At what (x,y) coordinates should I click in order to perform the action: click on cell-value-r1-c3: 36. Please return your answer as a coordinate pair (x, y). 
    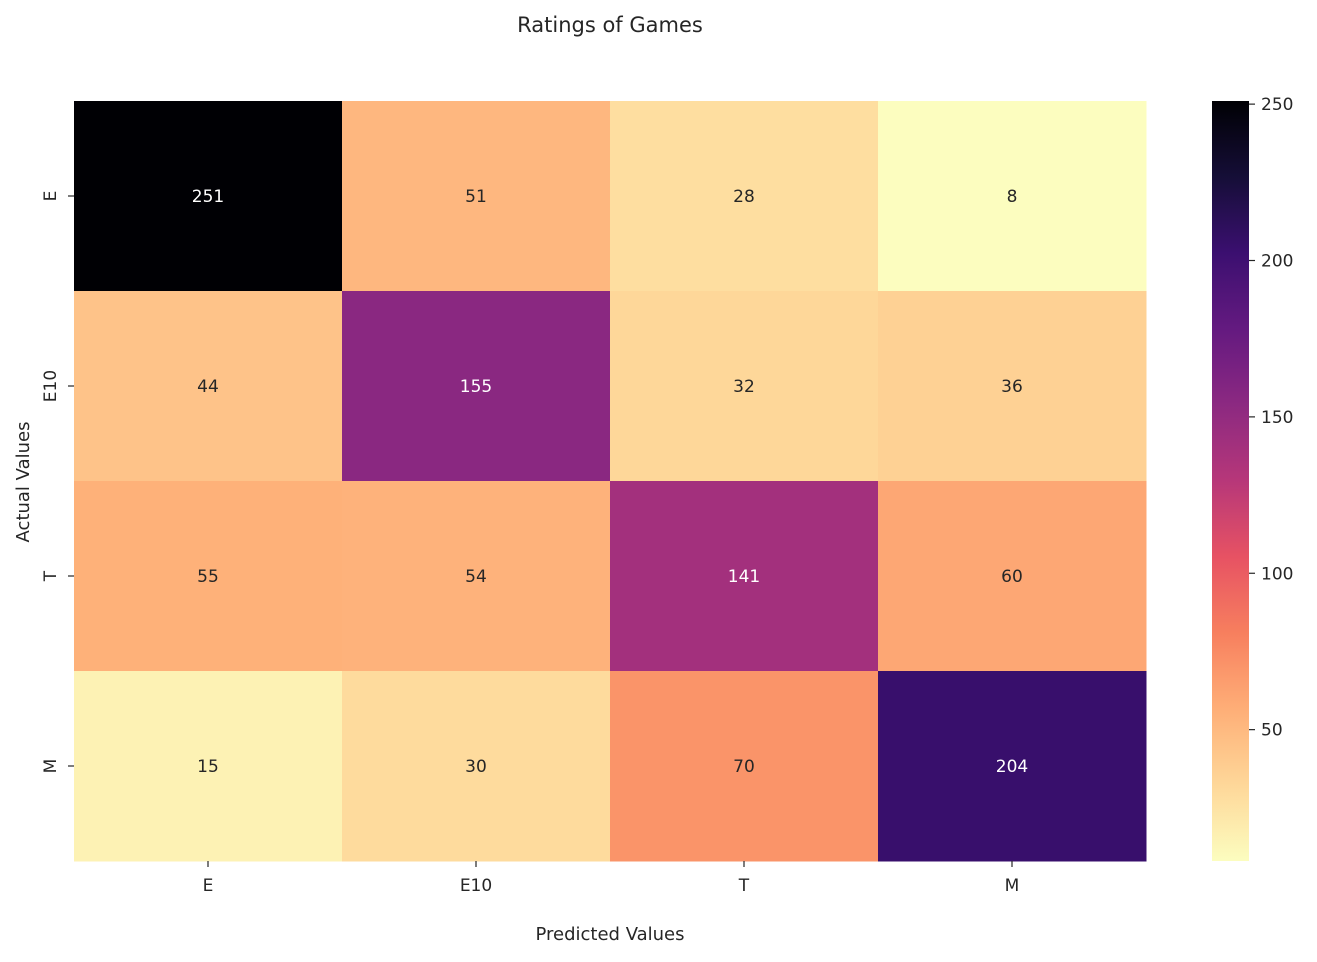
    Looking at the image, I should click on (1012, 387).